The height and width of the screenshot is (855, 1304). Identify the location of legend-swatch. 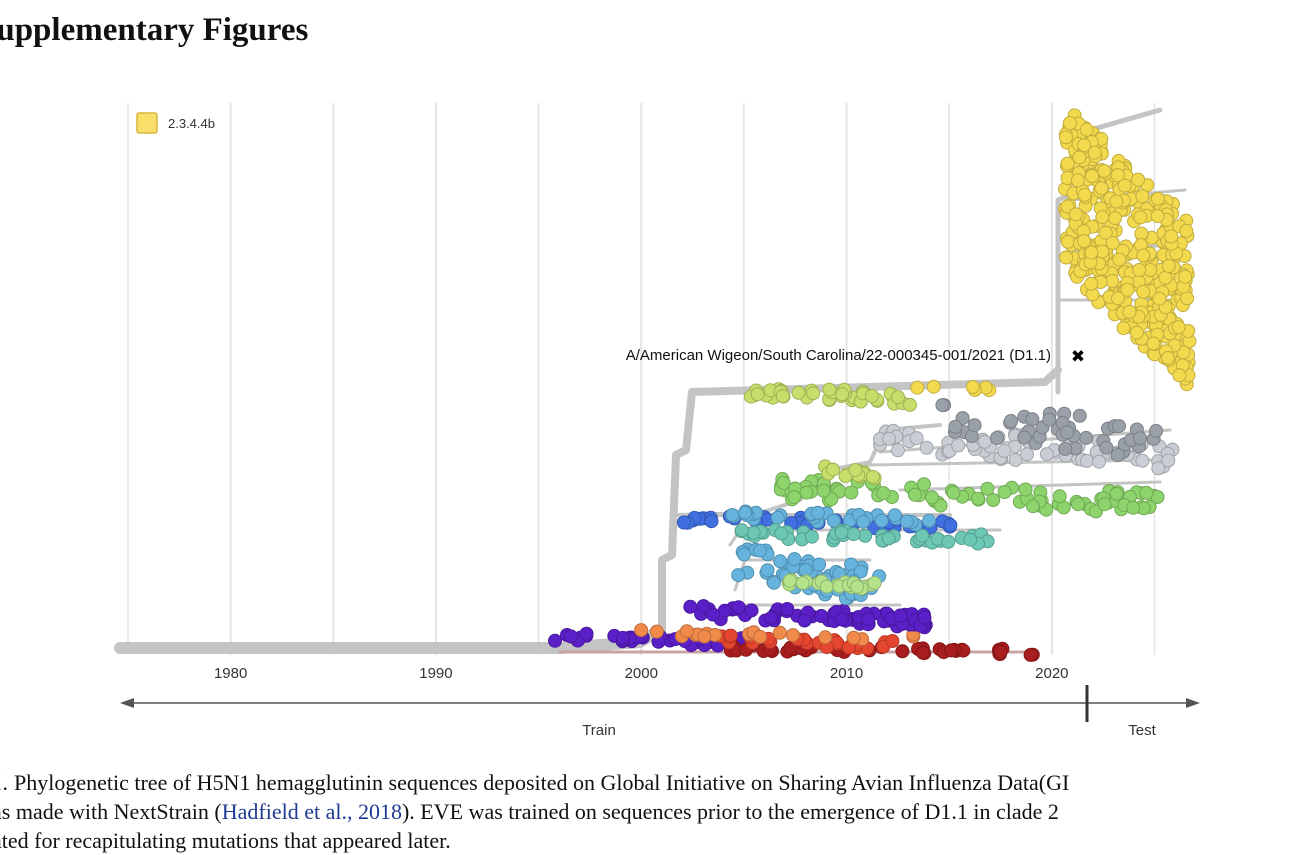
(147, 123).